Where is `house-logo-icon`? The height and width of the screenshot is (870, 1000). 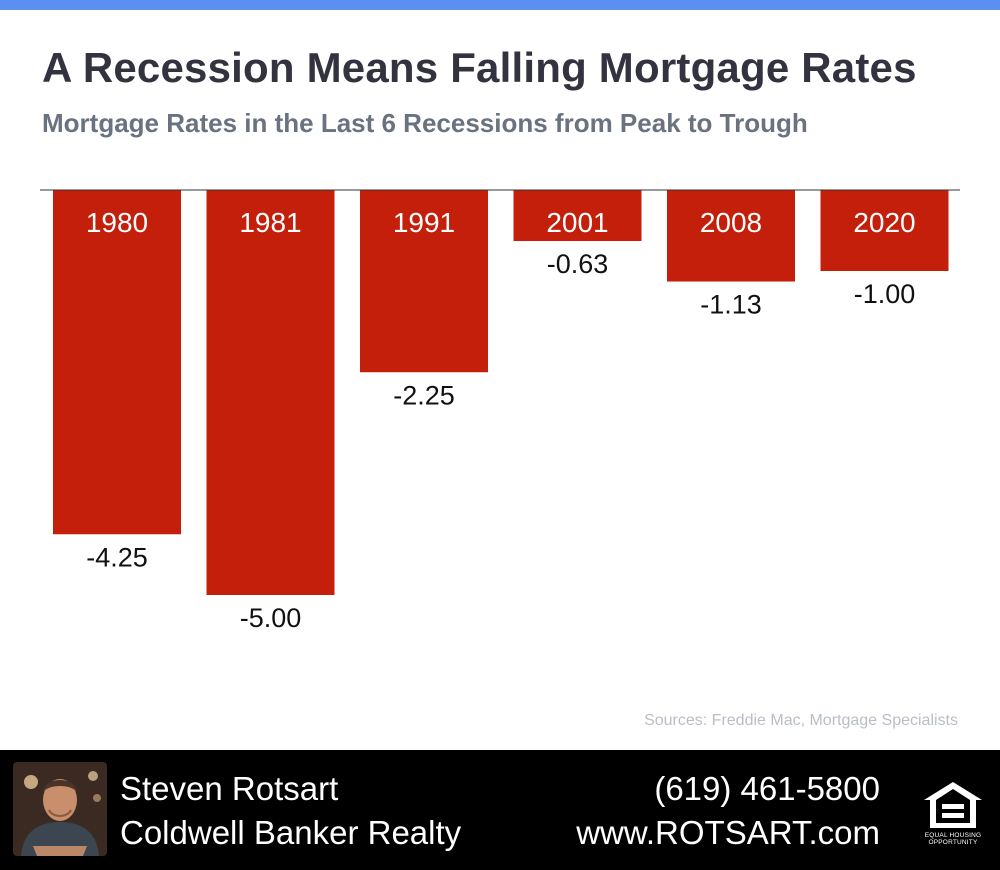 house-logo-icon is located at coordinates (953, 805).